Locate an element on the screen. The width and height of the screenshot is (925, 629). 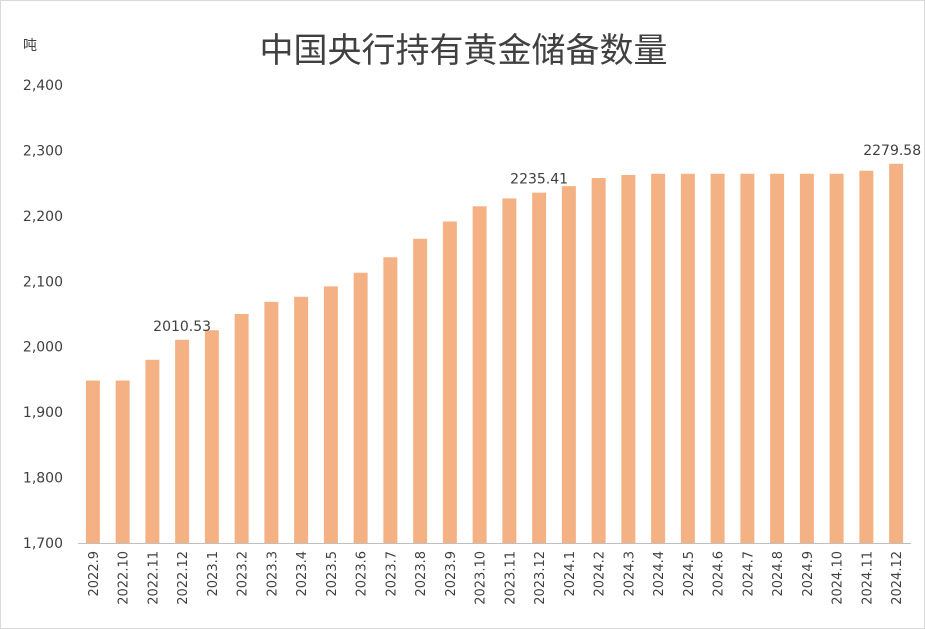
bar-2023.11 is located at coordinates (509, 371).